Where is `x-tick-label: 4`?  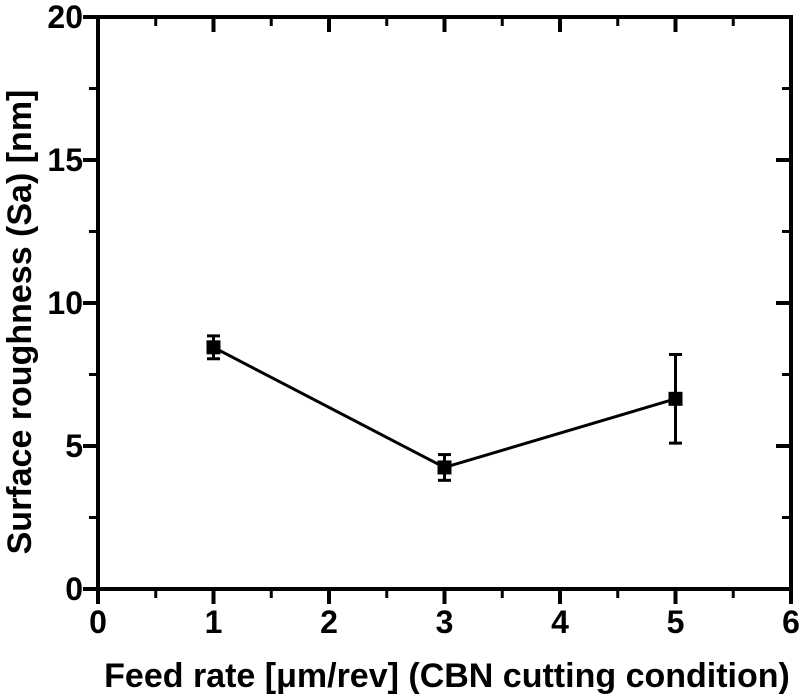
x-tick-label: 4 is located at coordinates (560, 622).